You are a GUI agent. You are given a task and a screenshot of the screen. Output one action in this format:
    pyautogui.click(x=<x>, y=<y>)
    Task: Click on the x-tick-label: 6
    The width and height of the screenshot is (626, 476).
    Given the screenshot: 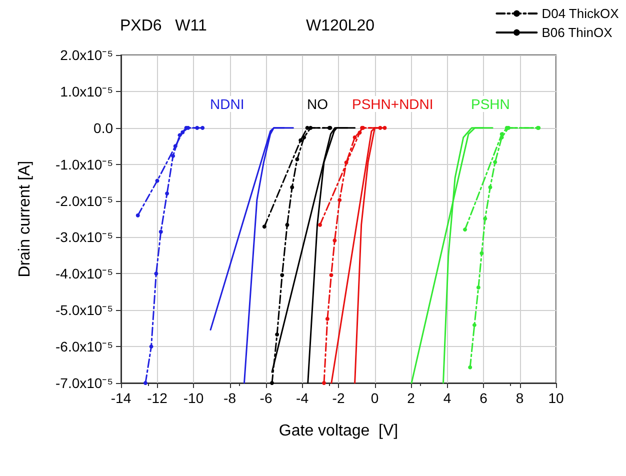 What is the action you would take?
    pyautogui.click(x=484, y=398)
    